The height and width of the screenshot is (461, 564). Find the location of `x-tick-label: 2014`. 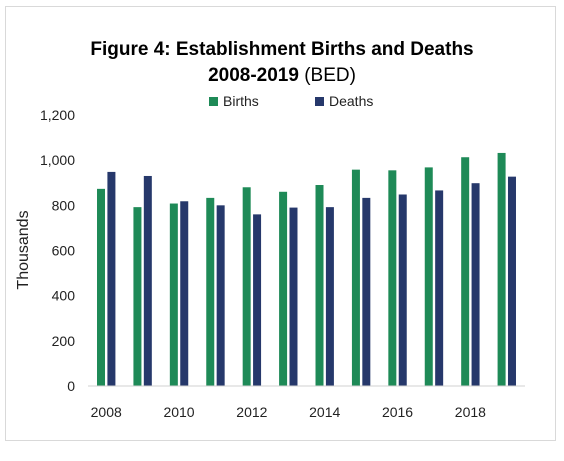

x-tick-label: 2014 is located at coordinates (324, 412).